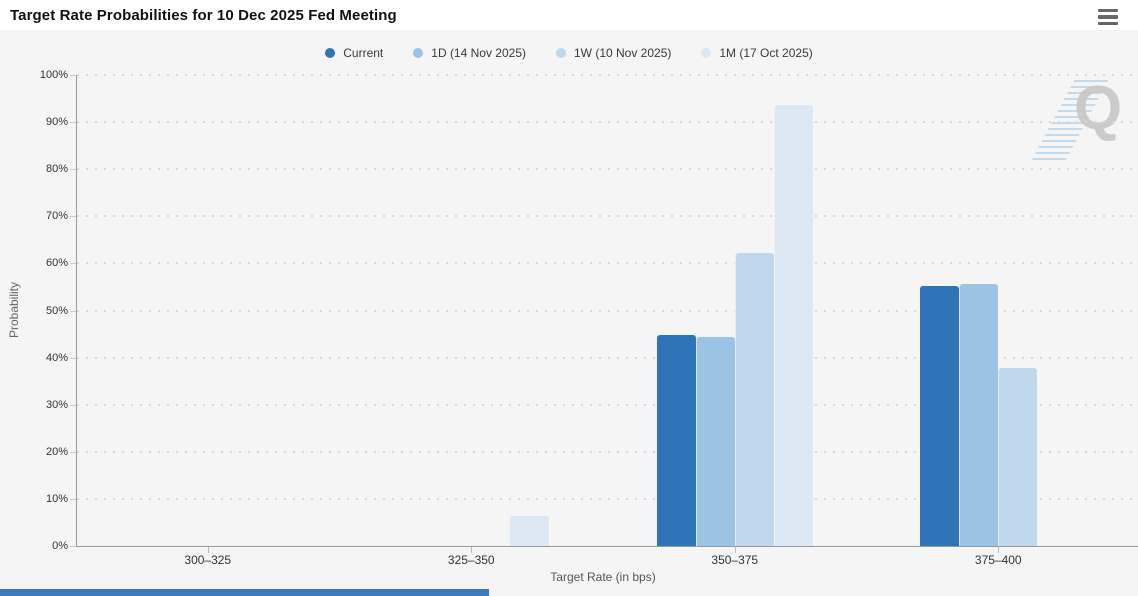 This screenshot has height=596, width=1138. Describe the element at coordinates (1098, 108) in the screenshot. I see `watermark-q-logo: Q` at that location.